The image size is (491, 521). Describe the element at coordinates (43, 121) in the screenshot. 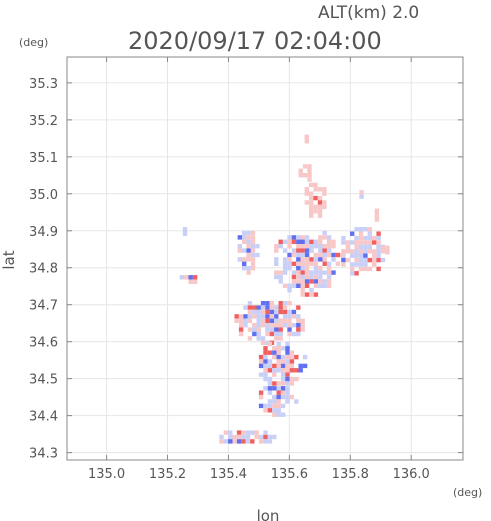

I see `y-tick-label: 35.2` at that location.